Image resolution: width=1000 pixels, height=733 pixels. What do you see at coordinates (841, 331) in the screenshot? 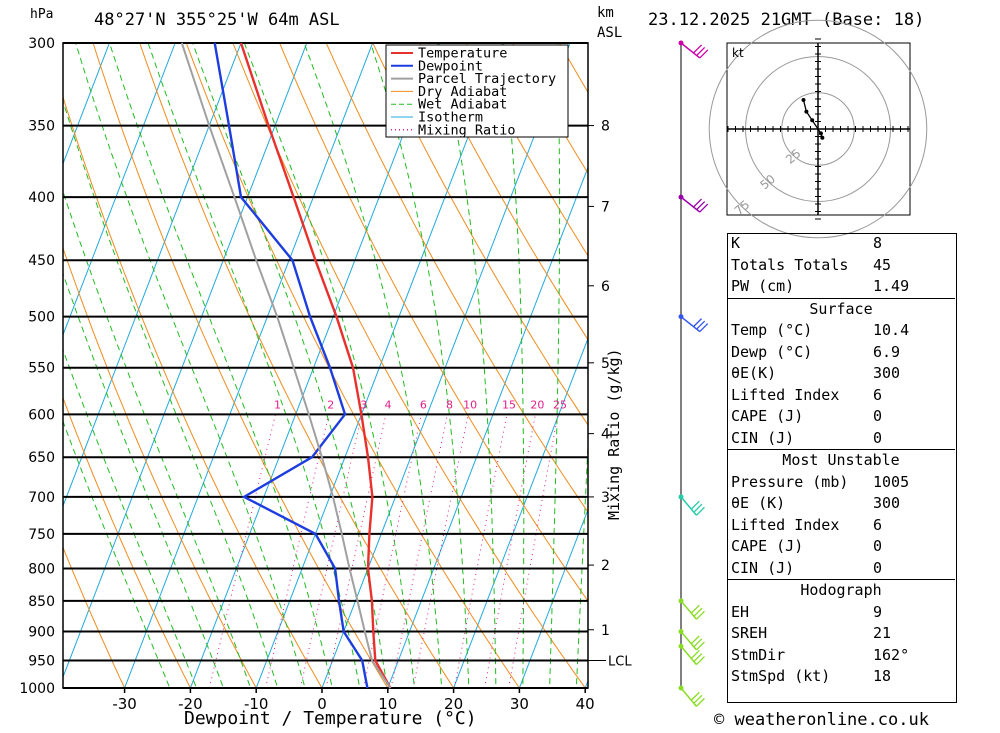
I see `index-row: Temp (°C) 10.4` at bounding box center [841, 331].